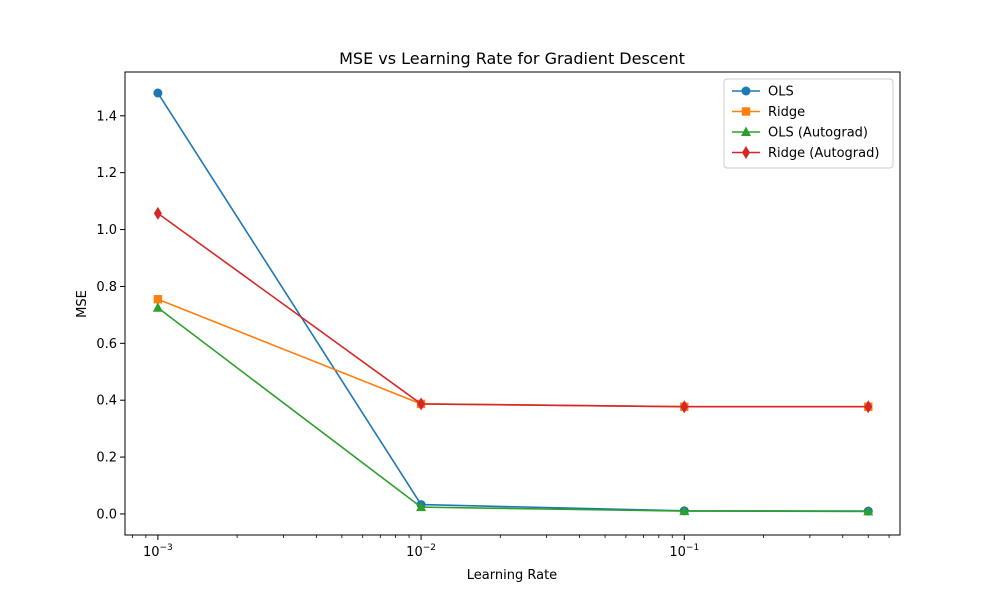  What do you see at coordinates (823, 153) in the screenshot?
I see `legend-label: Ridge (Autograd)` at bounding box center [823, 153].